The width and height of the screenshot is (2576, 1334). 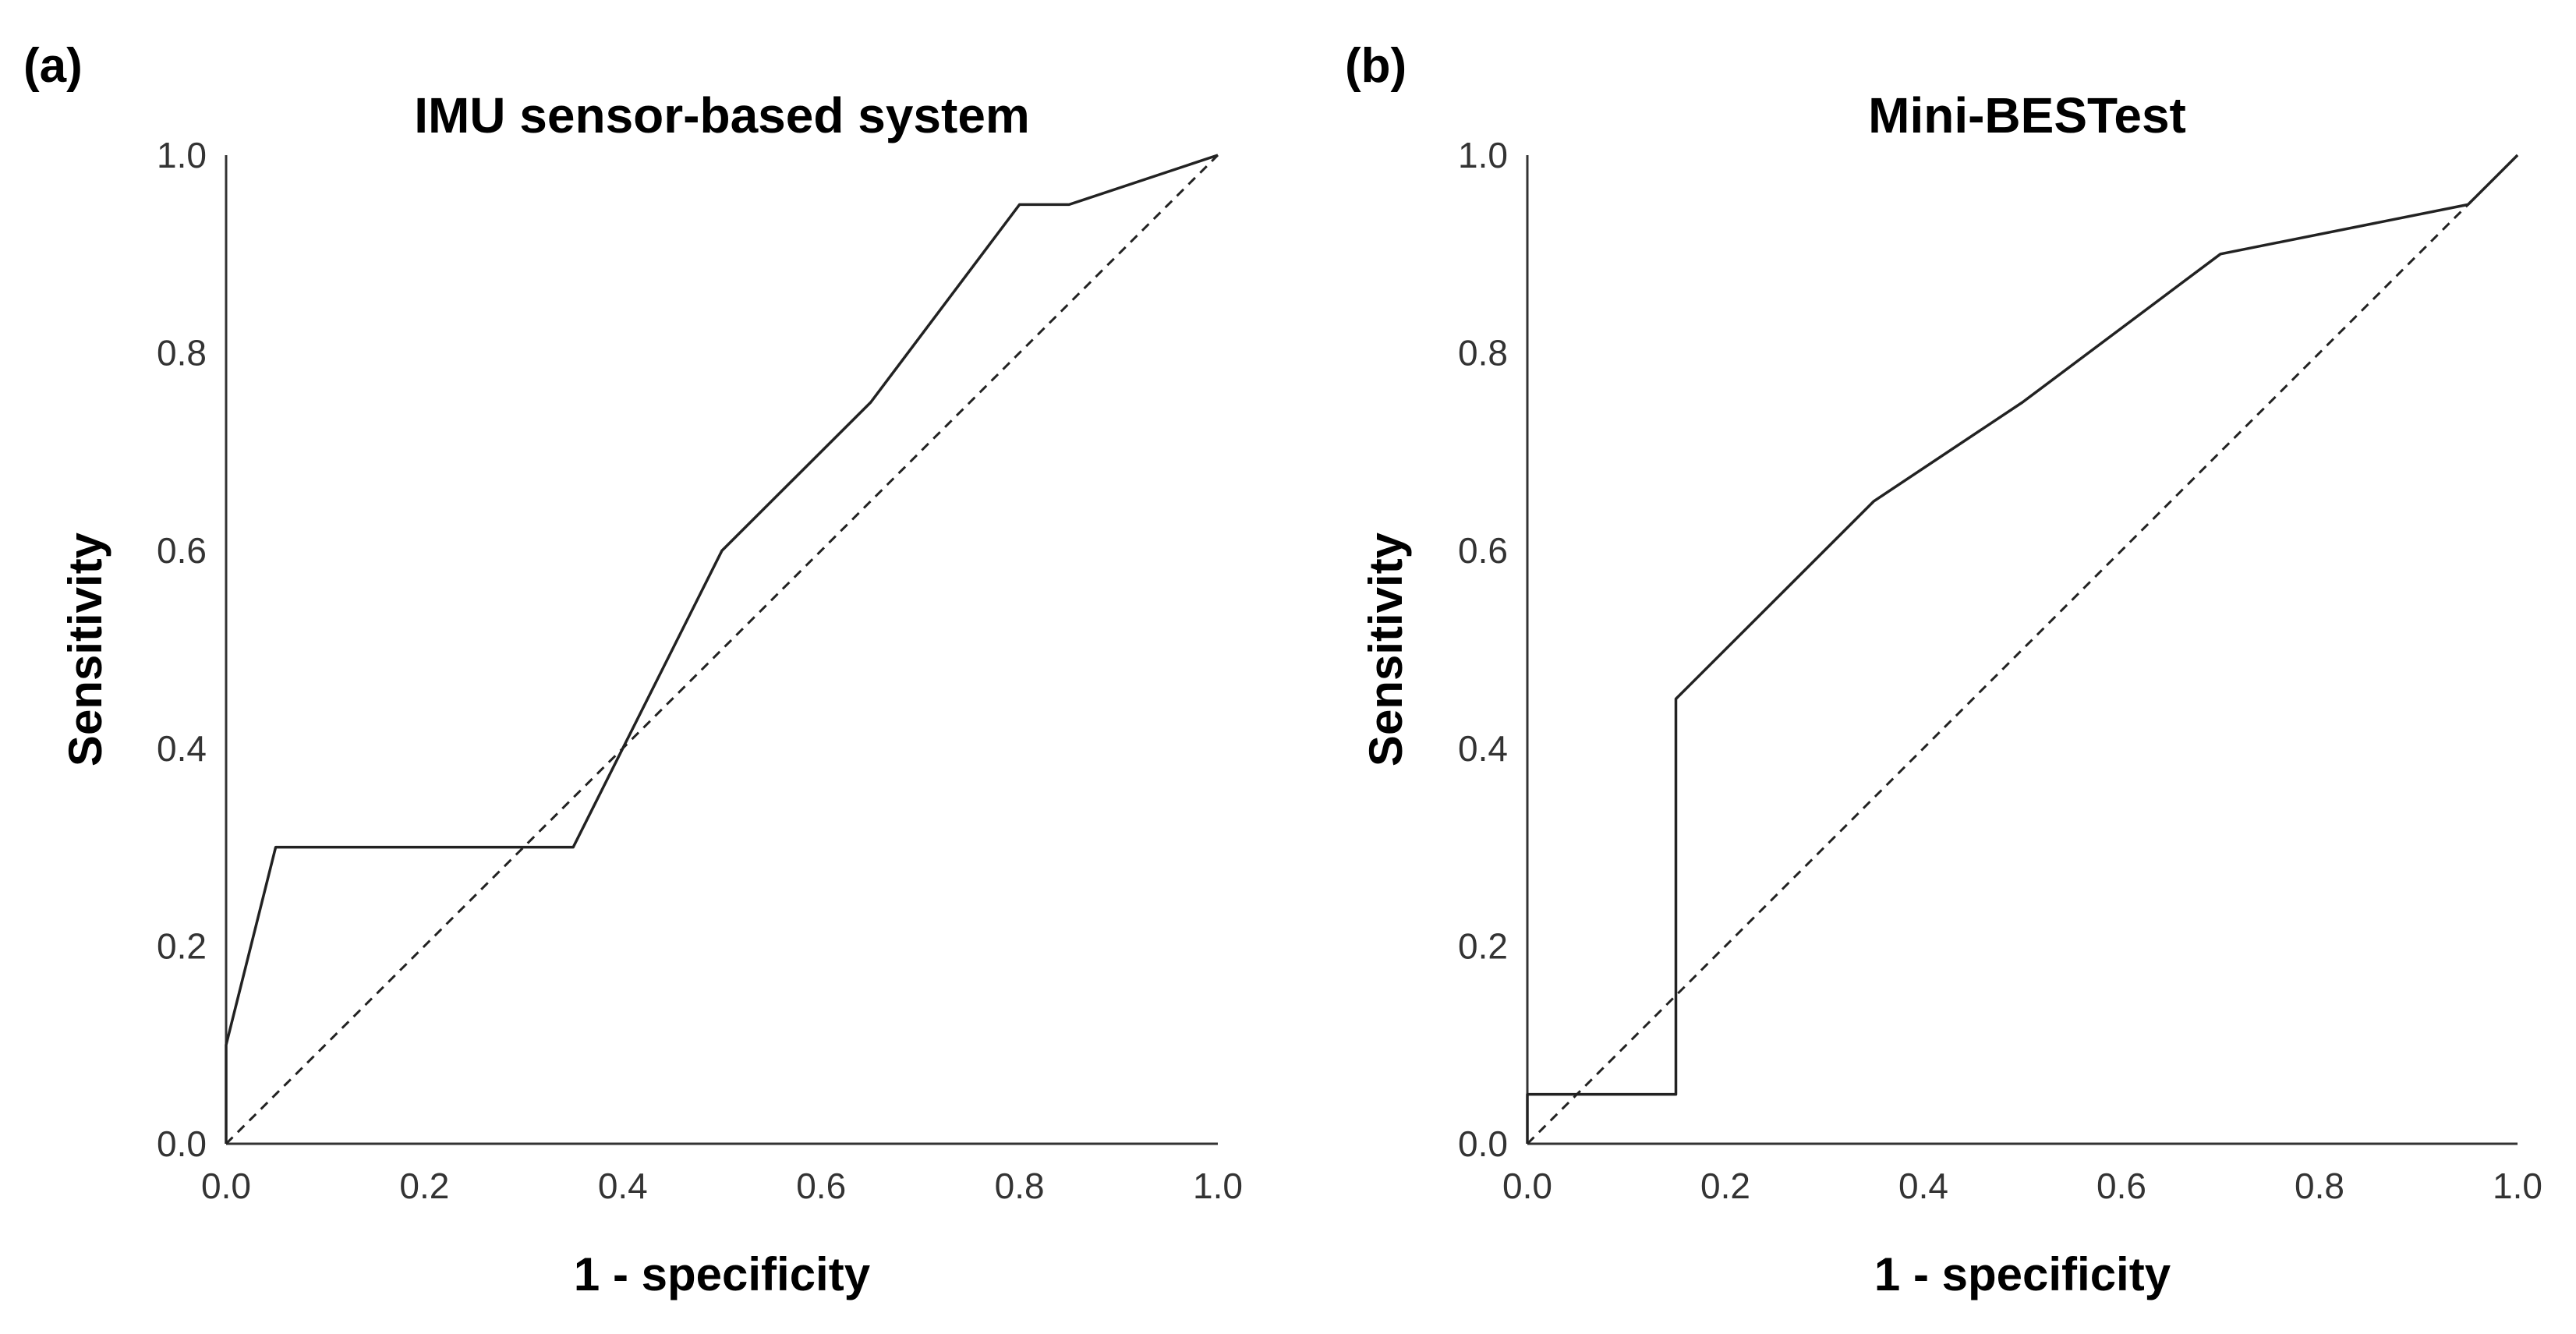 What do you see at coordinates (1376, 66) in the screenshot?
I see `panel-label: (b)` at bounding box center [1376, 66].